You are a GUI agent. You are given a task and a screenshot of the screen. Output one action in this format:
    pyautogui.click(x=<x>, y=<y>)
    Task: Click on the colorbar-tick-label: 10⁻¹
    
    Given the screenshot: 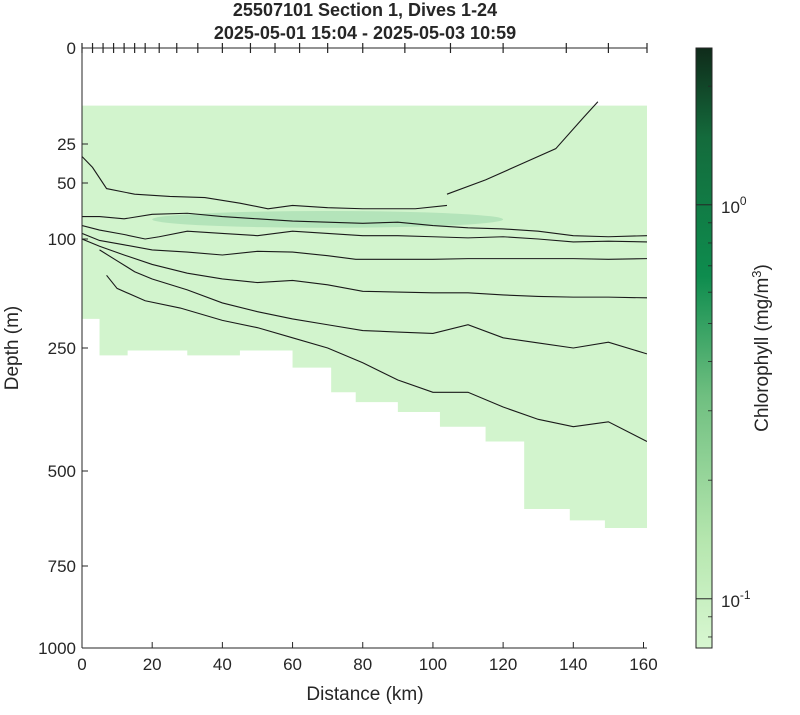 What is the action you would take?
    pyautogui.click(x=736, y=599)
    